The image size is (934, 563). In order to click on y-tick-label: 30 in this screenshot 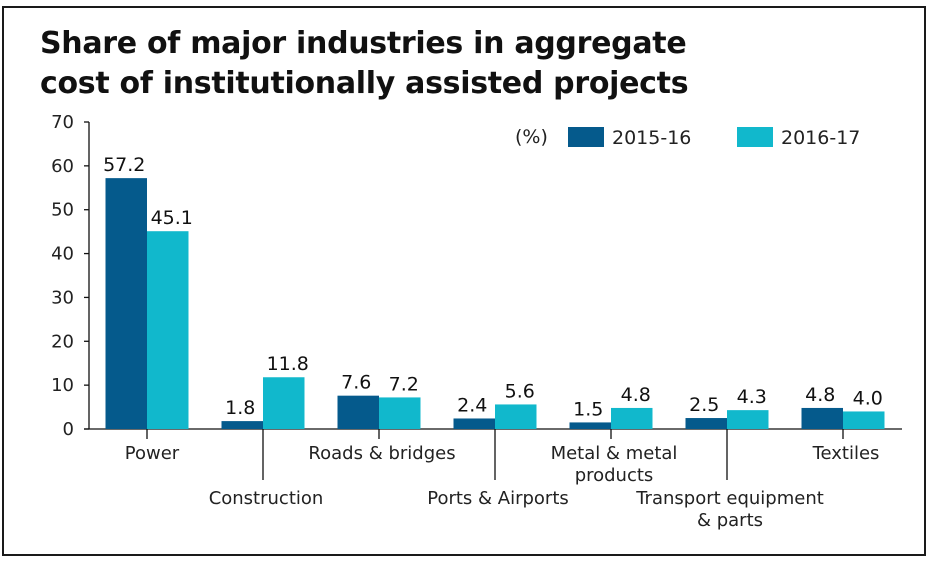, I will do `click(62, 297)`.